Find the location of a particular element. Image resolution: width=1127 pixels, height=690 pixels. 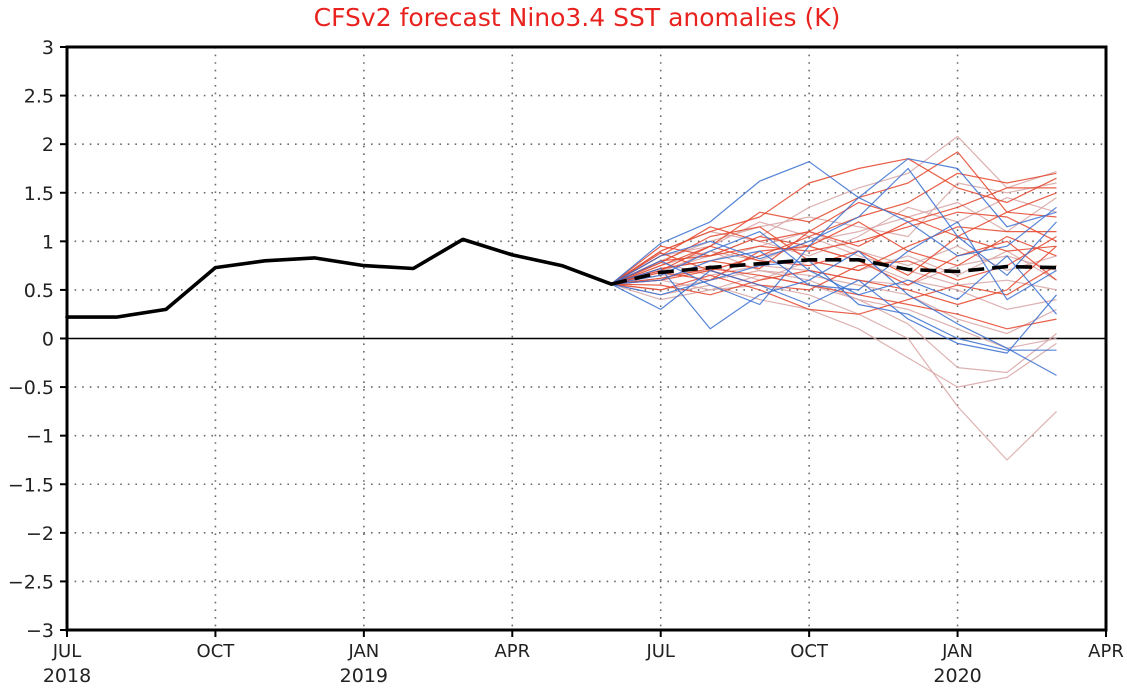

ensemble-mean-line is located at coordinates (833, 271).